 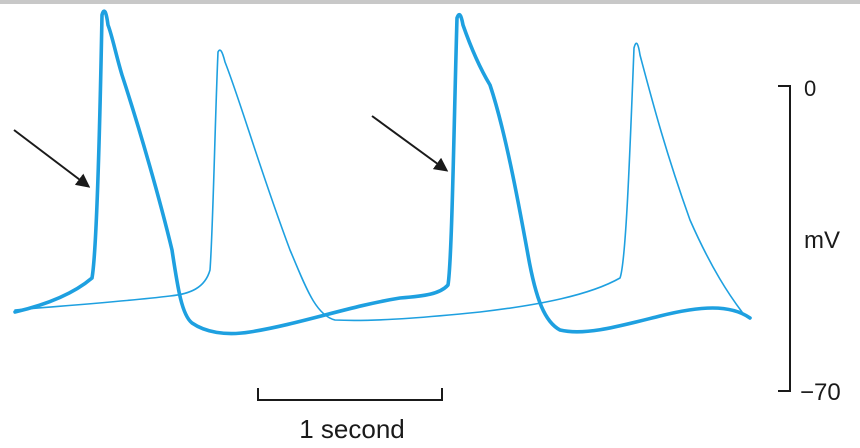 What do you see at coordinates (352, 429) in the screenshot?
I see `time-scale-label: 1 second` at bounding box center [352, 429].